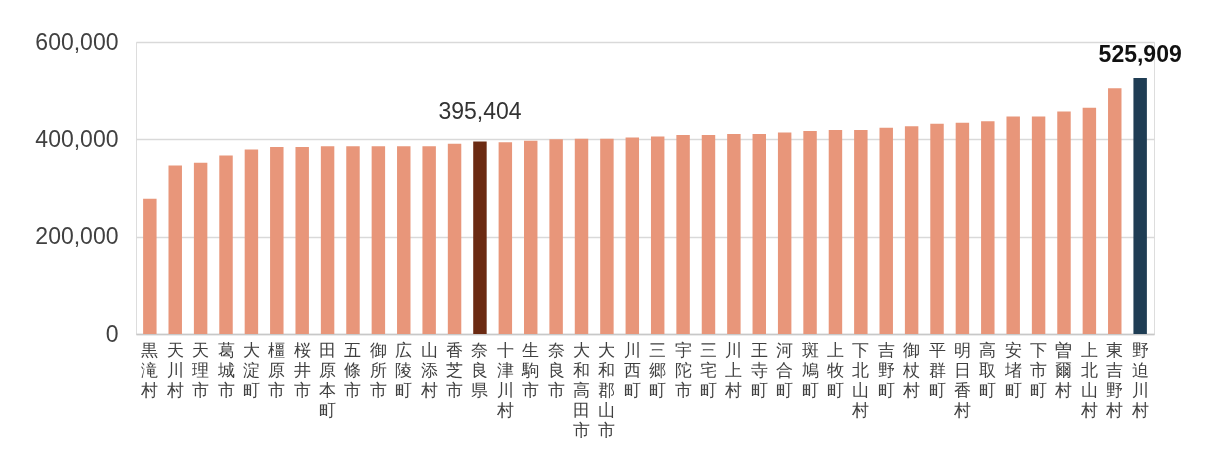 The height and width of the screenshot is (455, 1225). Describe the element at coordinates (480, 110) in the screenshot. I see `data-label: 395,404` at that location.